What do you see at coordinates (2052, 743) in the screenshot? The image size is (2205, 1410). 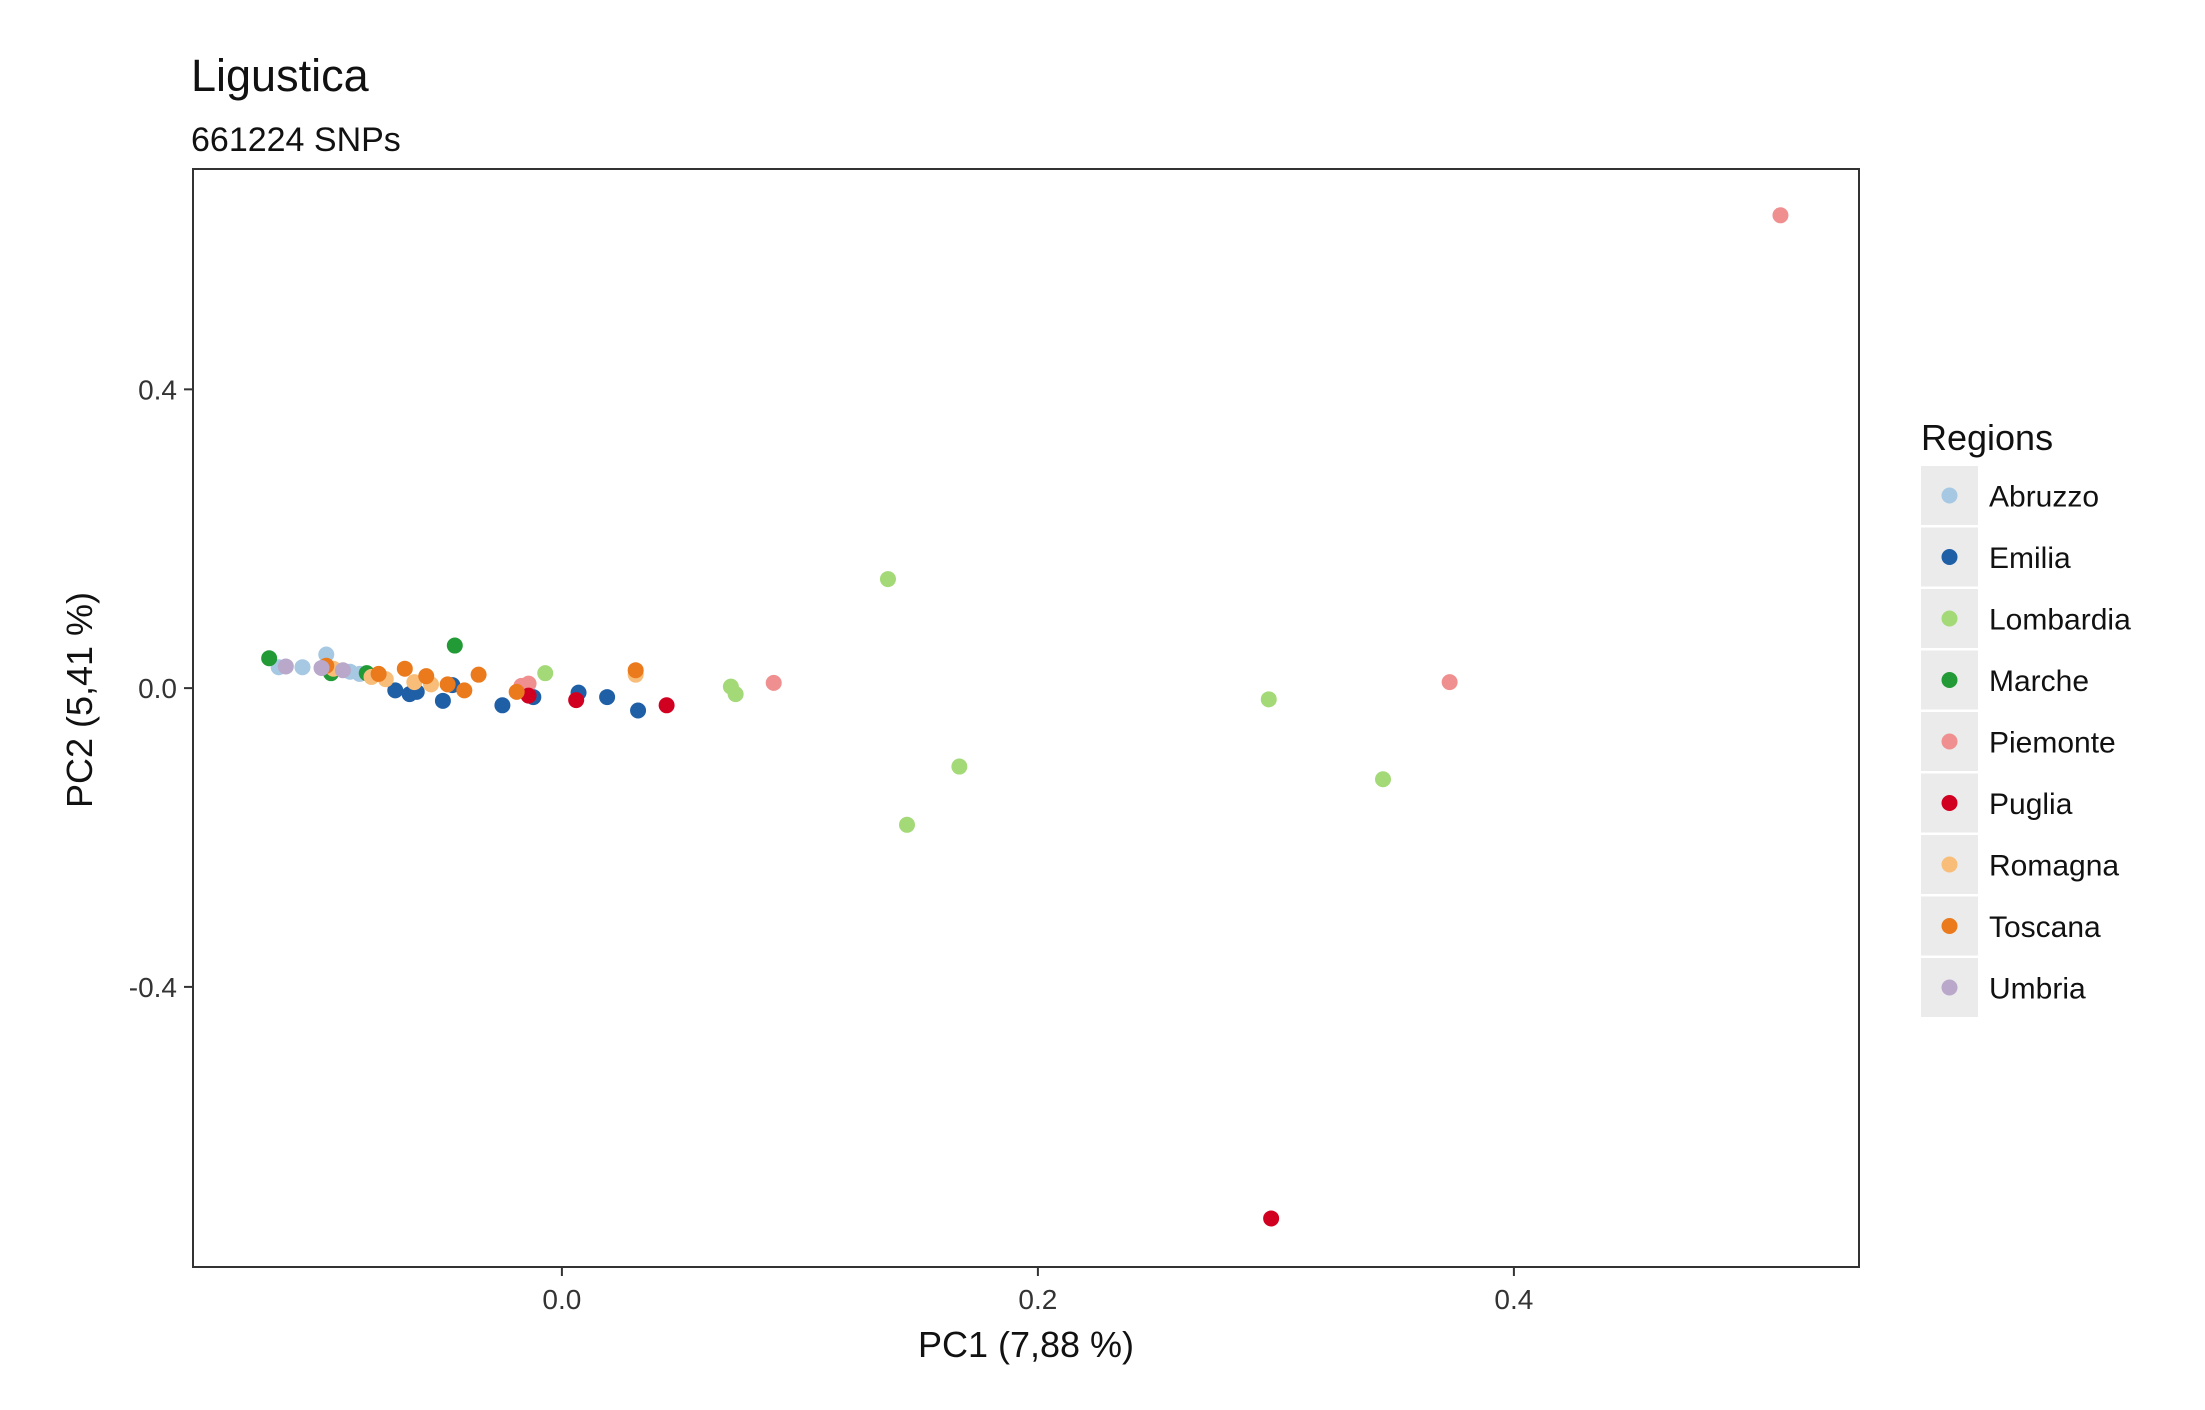 I see `legend-label: Piemonte` at bounding box center [2052, 743].